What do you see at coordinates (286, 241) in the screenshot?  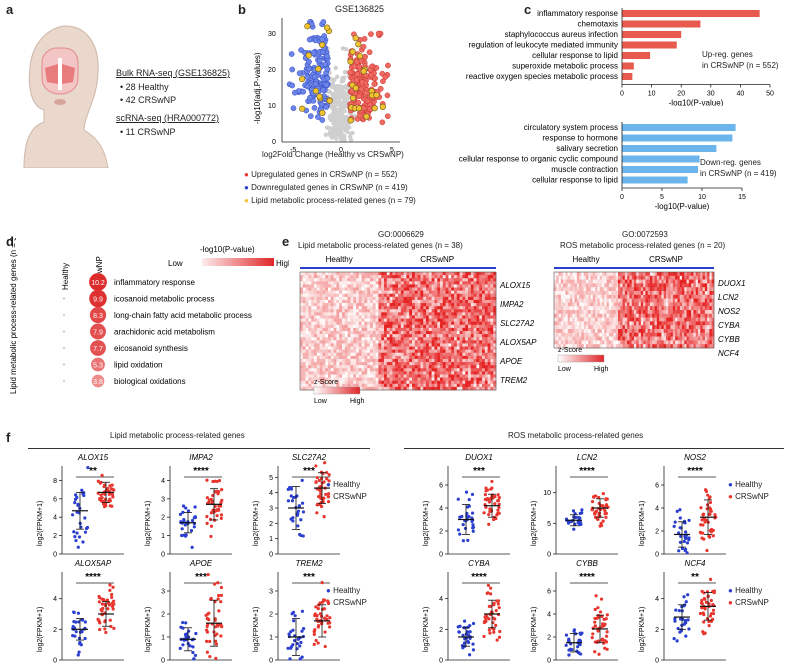 I see `panel-e-label: e` at bounding box center [286, 241].